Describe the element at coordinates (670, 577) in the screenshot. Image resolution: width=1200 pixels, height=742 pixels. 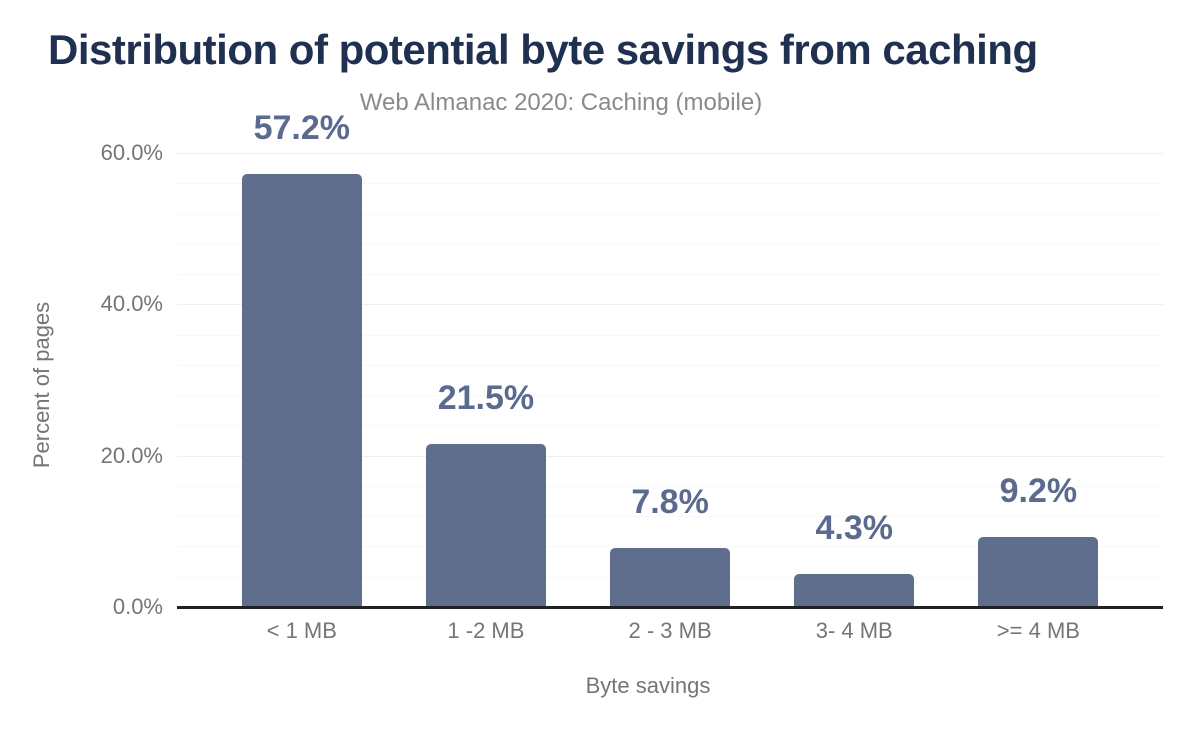
I see `bar-2-3MB` at that location.